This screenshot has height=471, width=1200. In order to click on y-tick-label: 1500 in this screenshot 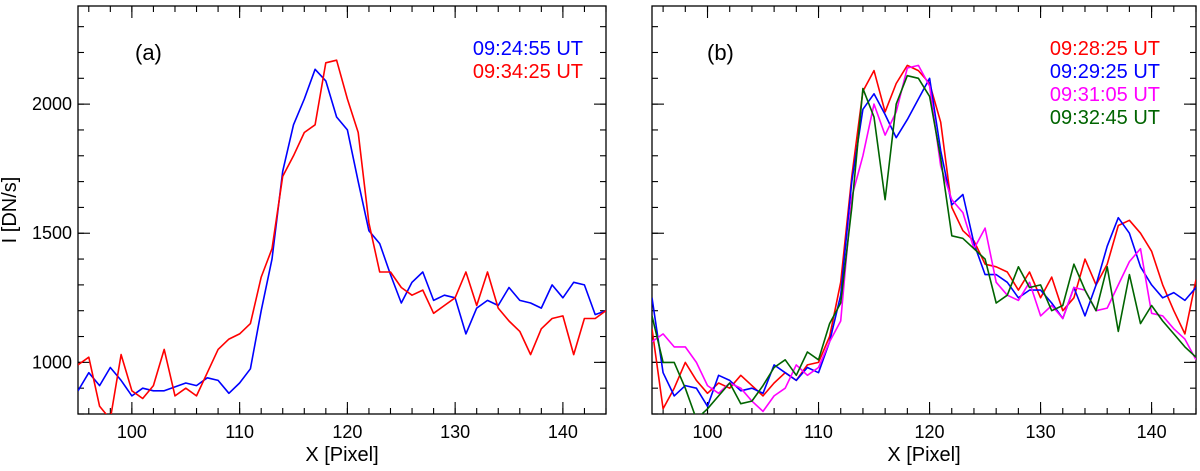, I will do `click(52, 233)`.